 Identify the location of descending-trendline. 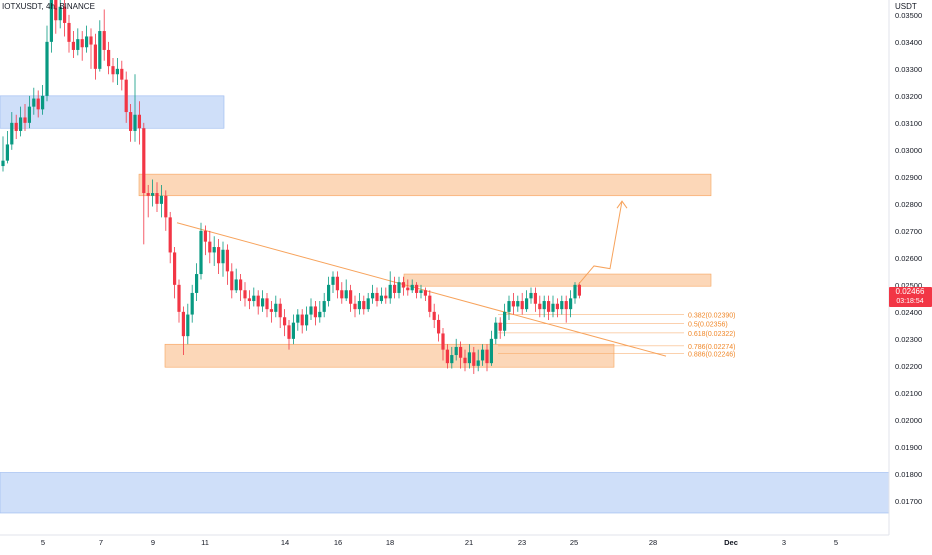
(421, 289).